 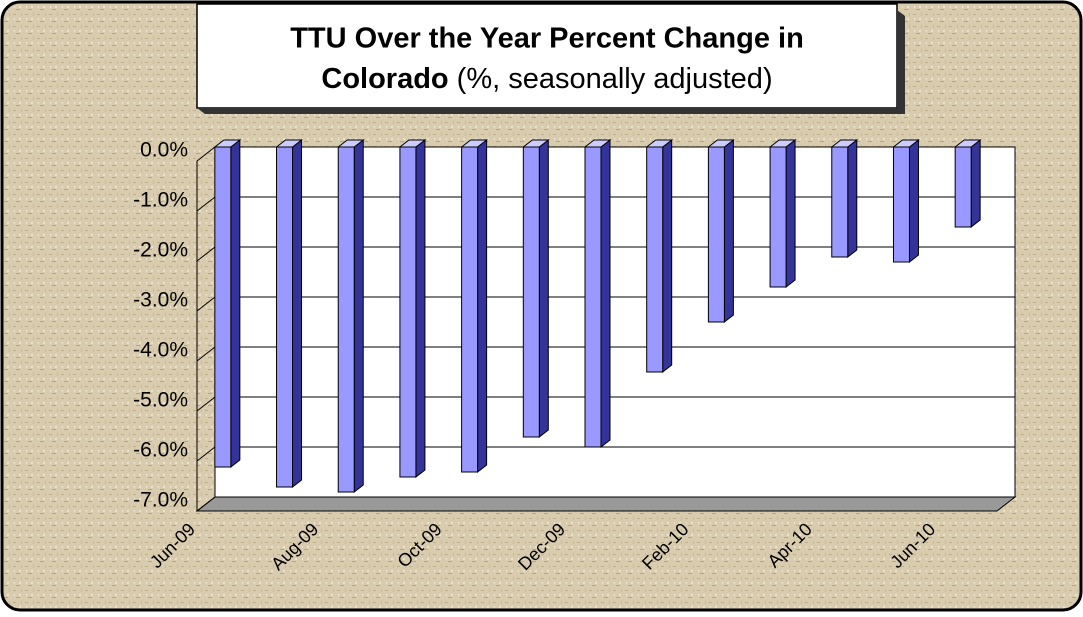 I want to click on y-tick-label: -2.0%, so click(x=160, y=250).